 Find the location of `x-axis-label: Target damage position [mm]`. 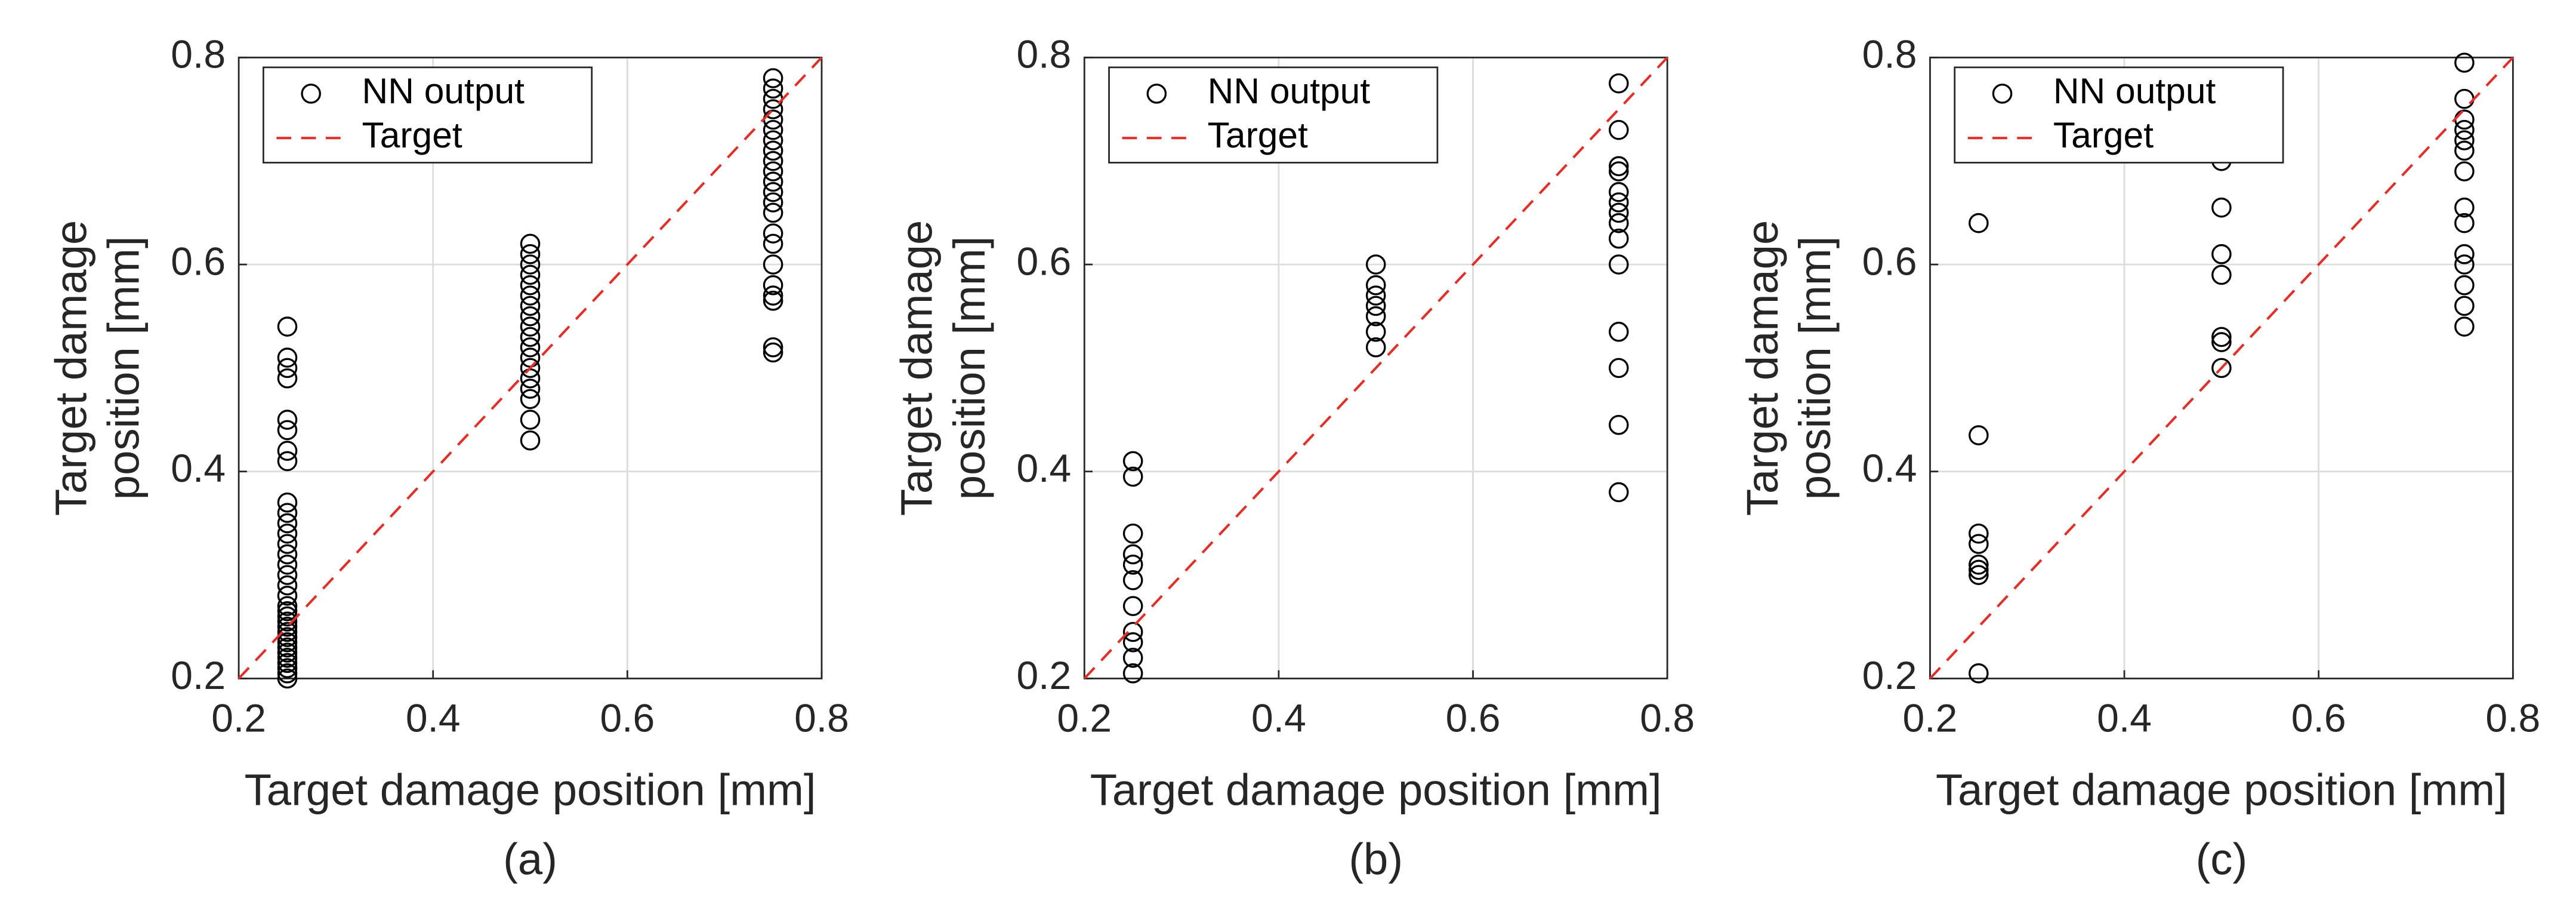

x-axis-label: Target damage position [mm] is located at coordinates (2222, 790).